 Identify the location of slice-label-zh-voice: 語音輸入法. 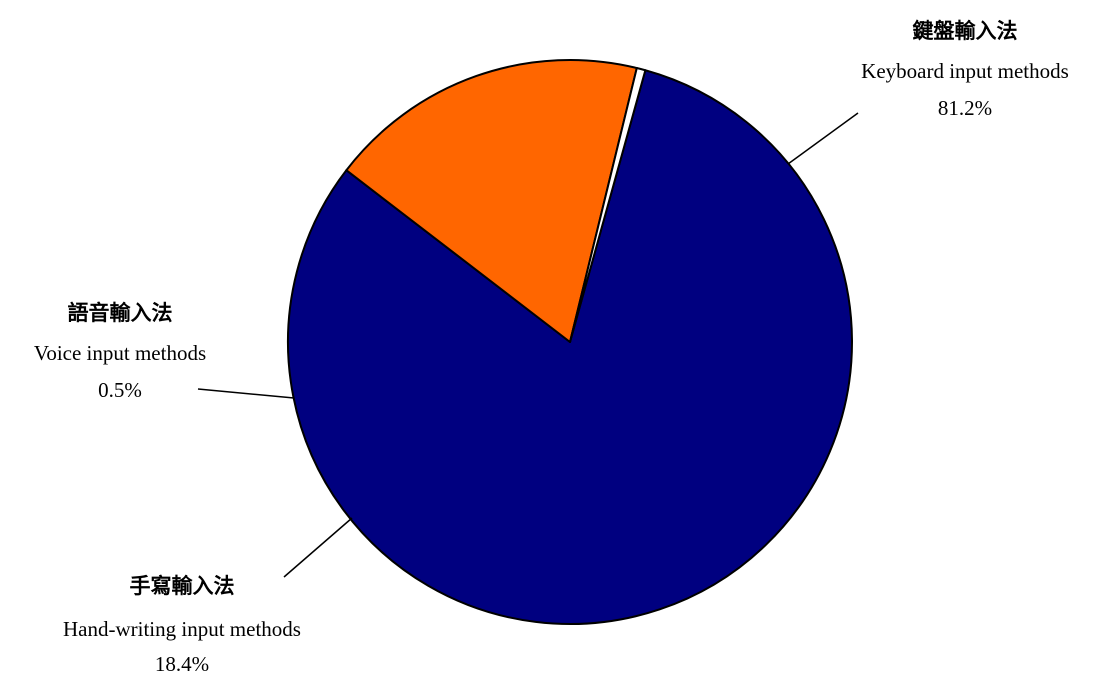
(120, 313).